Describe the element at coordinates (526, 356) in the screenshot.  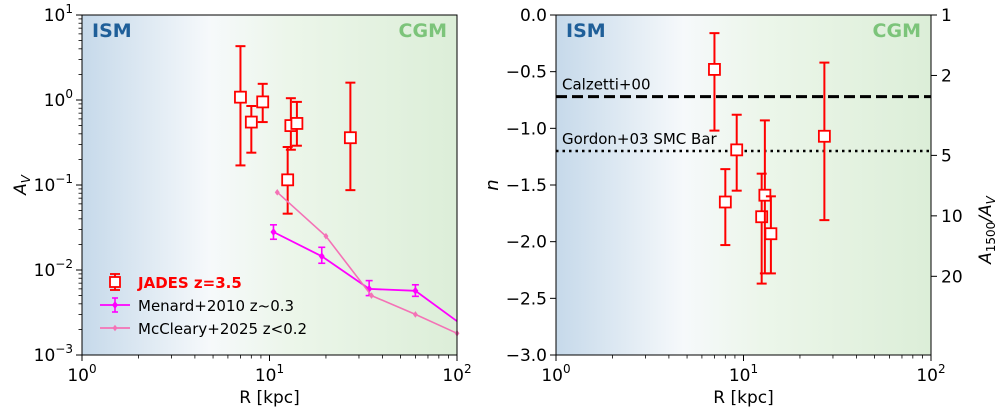
I see `y-tick-label: −3.0` at that location.